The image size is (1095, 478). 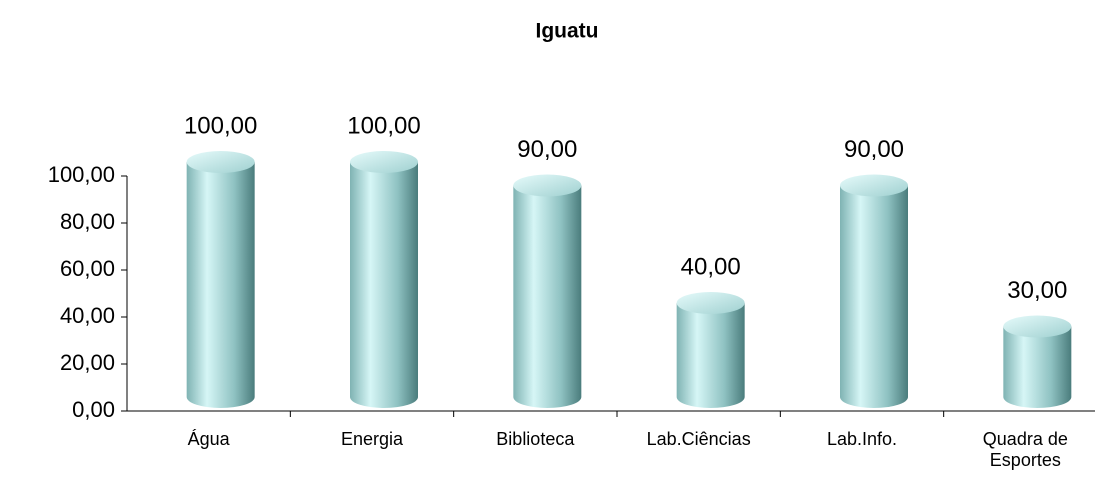 I want to click on y-tick-label: 0,00, so click(x=93, y=409).